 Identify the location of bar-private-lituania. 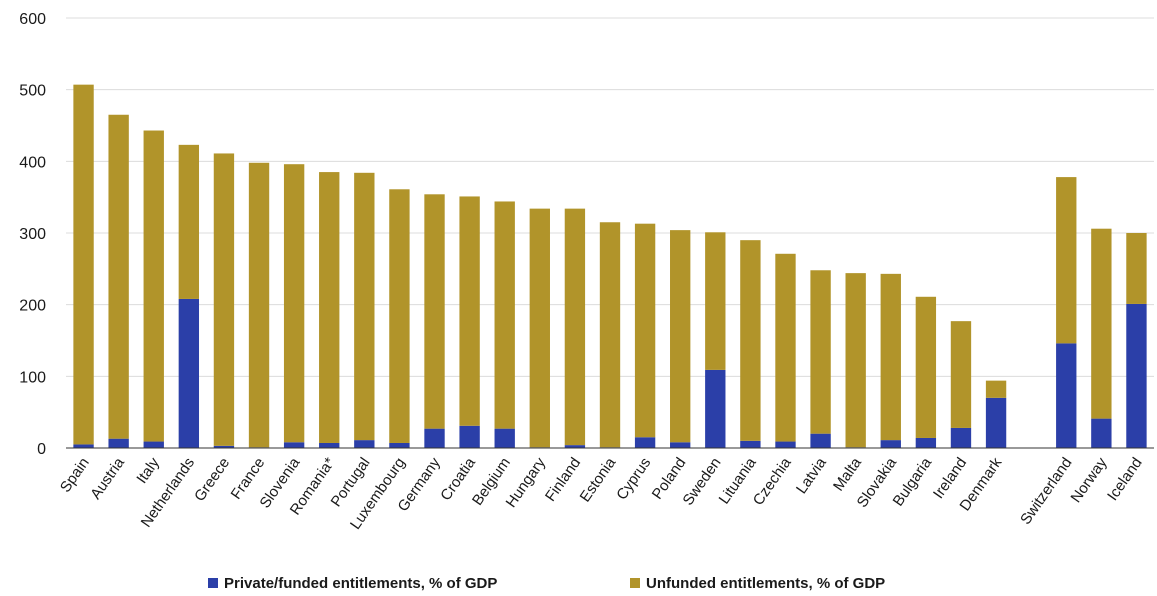
(750, 444).